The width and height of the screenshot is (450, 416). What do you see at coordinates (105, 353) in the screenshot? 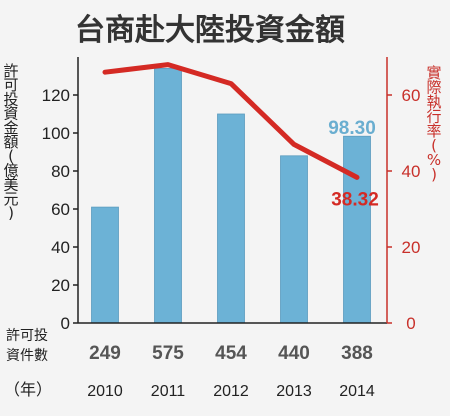
I see `count-2010: 249` at bounding box center [105, 353].